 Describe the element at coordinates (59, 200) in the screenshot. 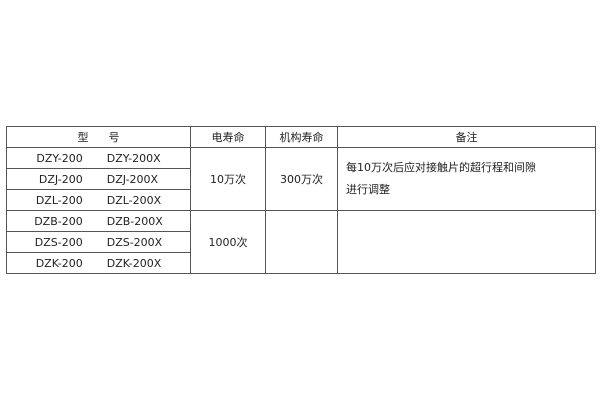

I see `model: DZL-200` at that location.